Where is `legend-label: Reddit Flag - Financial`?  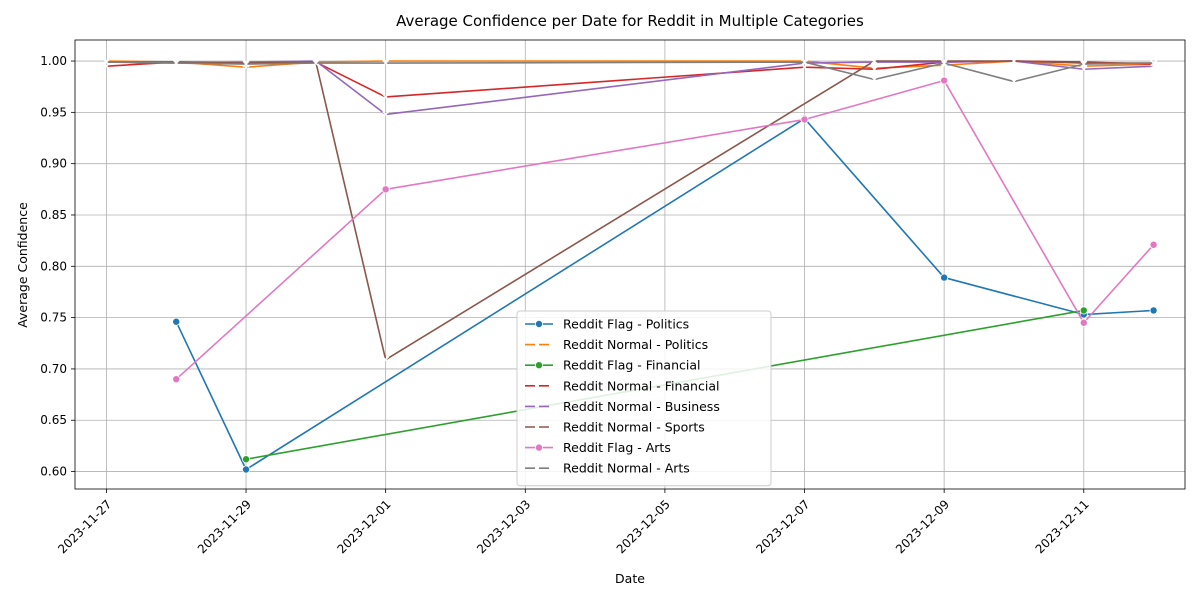 legend-label: Reddit Flag - Financial is located at coordinates (631, 365).